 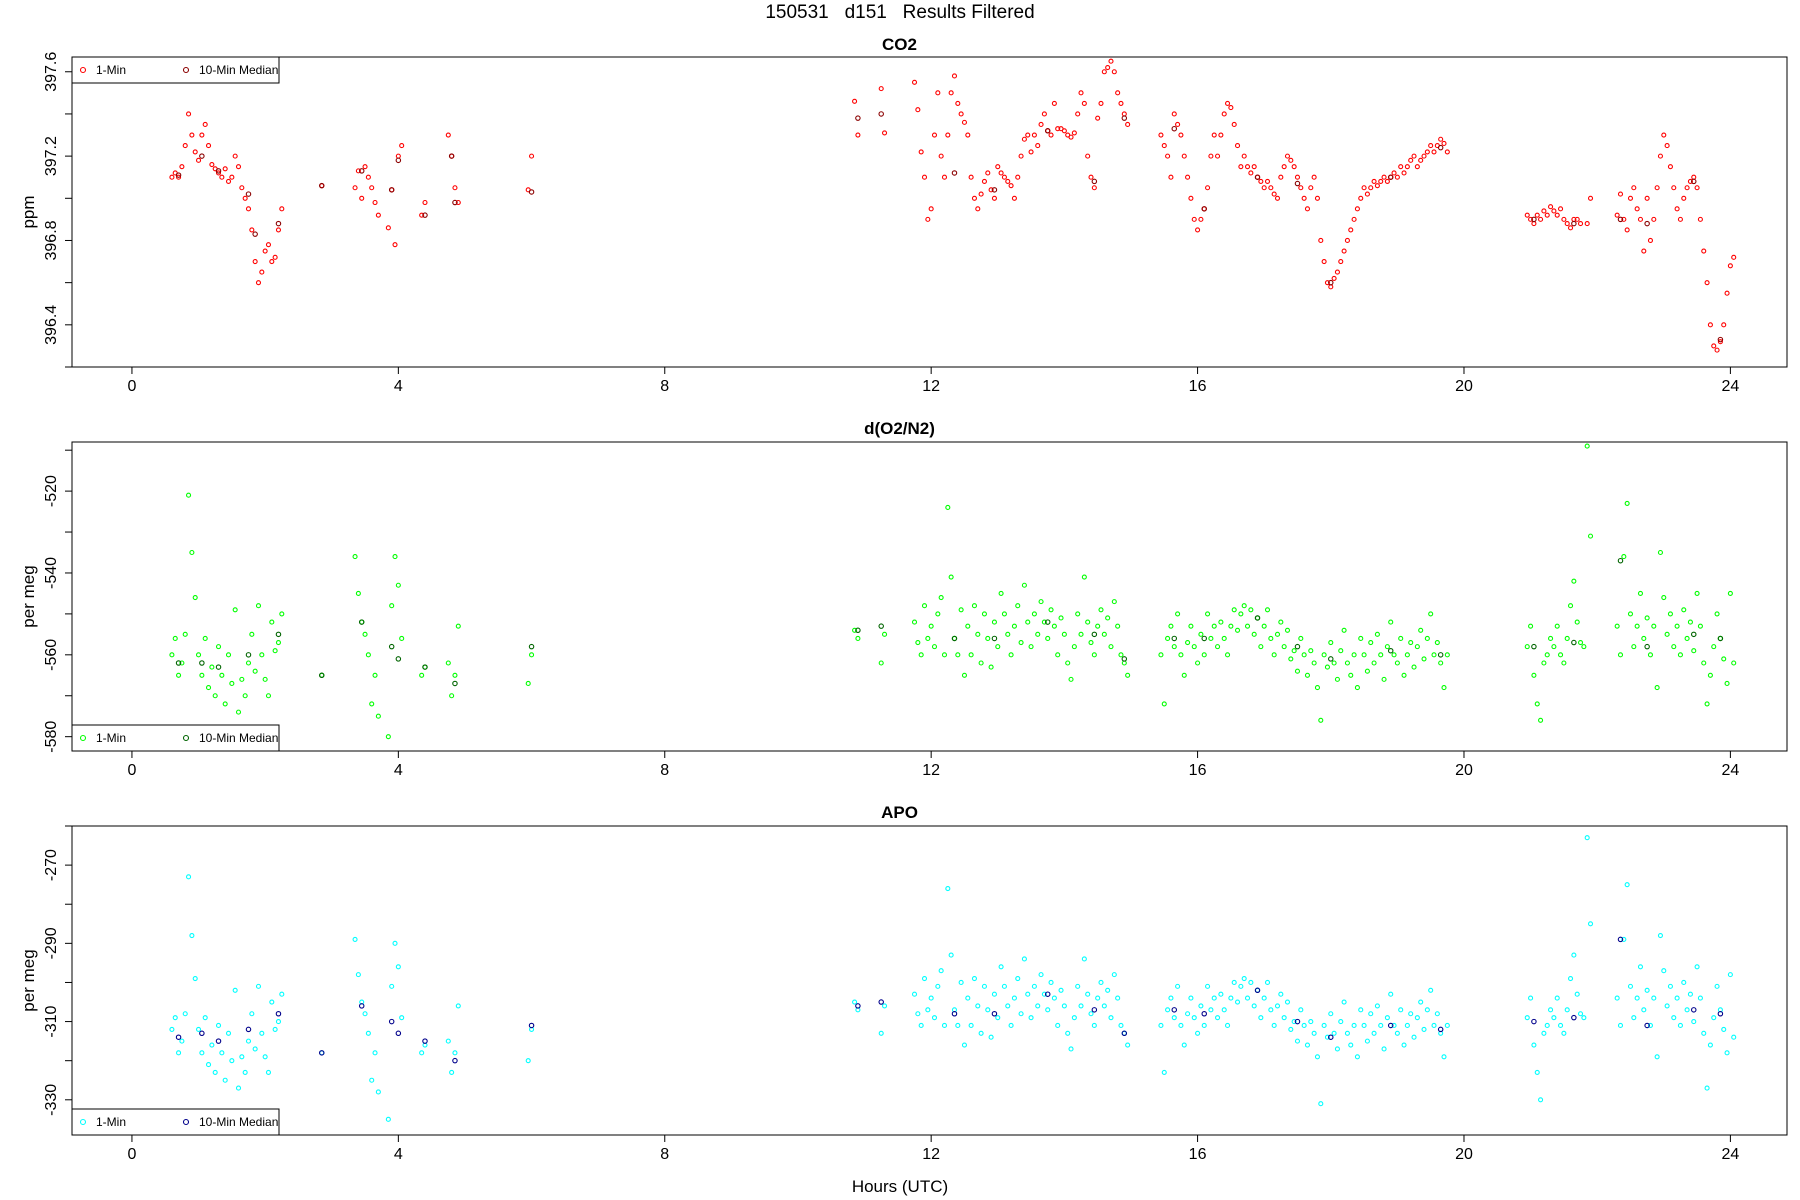 What do you see at coordinates (51, 325) in the screenshot?
I see `y-tick-label: 396.4` at bounding box center [51, 325].